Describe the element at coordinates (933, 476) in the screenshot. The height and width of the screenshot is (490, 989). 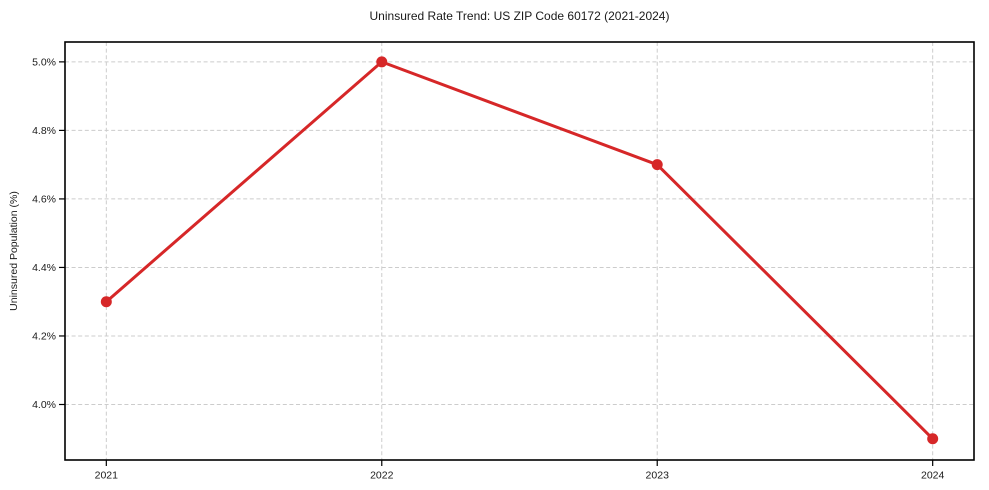
I see `x-tick-label: 2024` at that location.